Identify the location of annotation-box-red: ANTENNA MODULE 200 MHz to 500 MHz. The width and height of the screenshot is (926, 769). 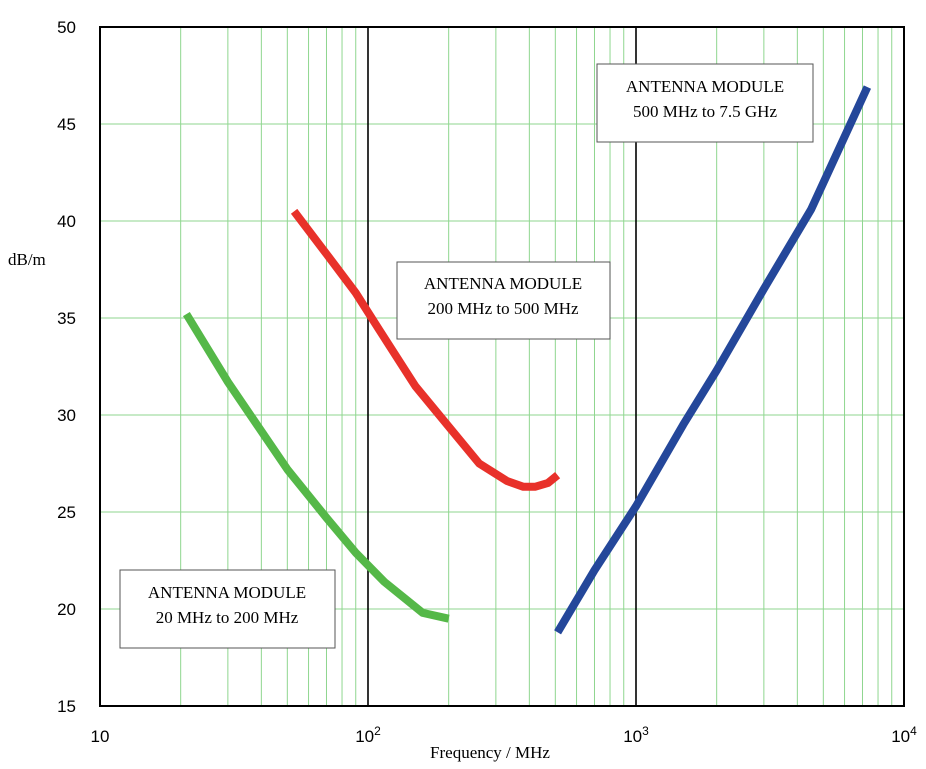
(503, 300).